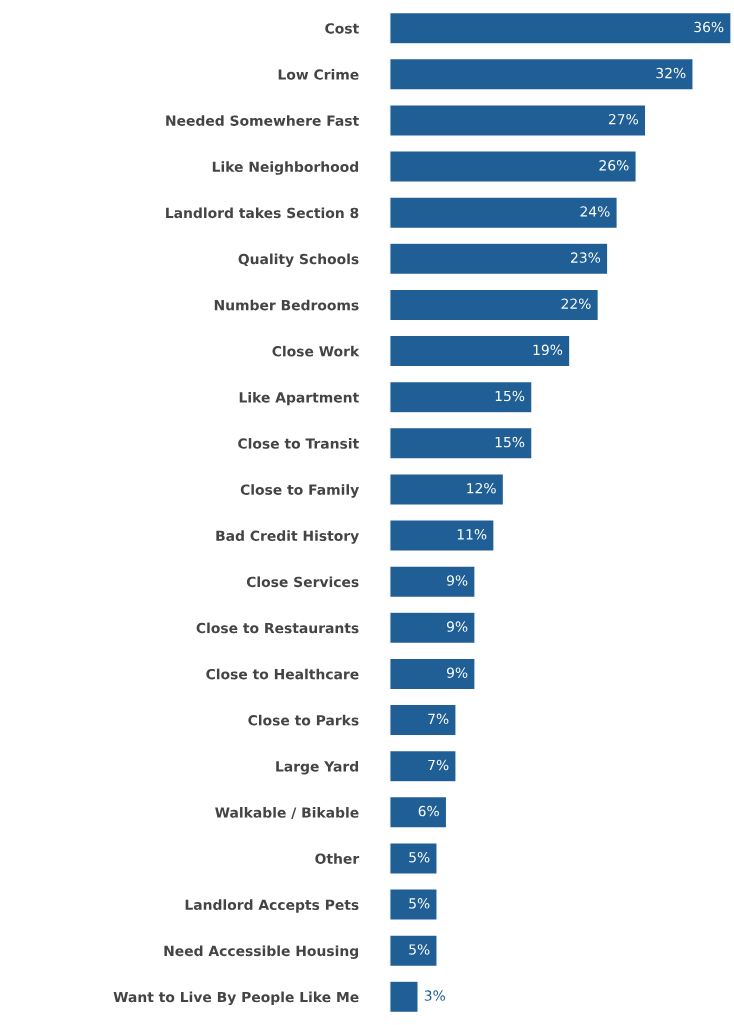 Image resolution: width=734 pixels, height=1025 pixels. Describe the element at coordinates (435, 995) in the screenshot. I see `data-label: 3%` at that location.